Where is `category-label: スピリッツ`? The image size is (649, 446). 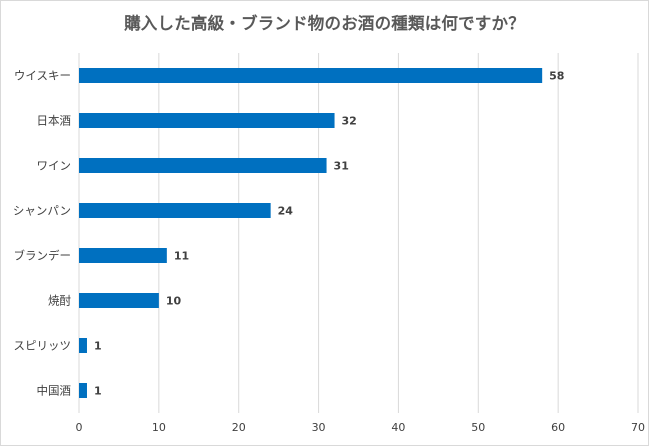 category-label: スピリッツ is located at coordinates (43, 346).